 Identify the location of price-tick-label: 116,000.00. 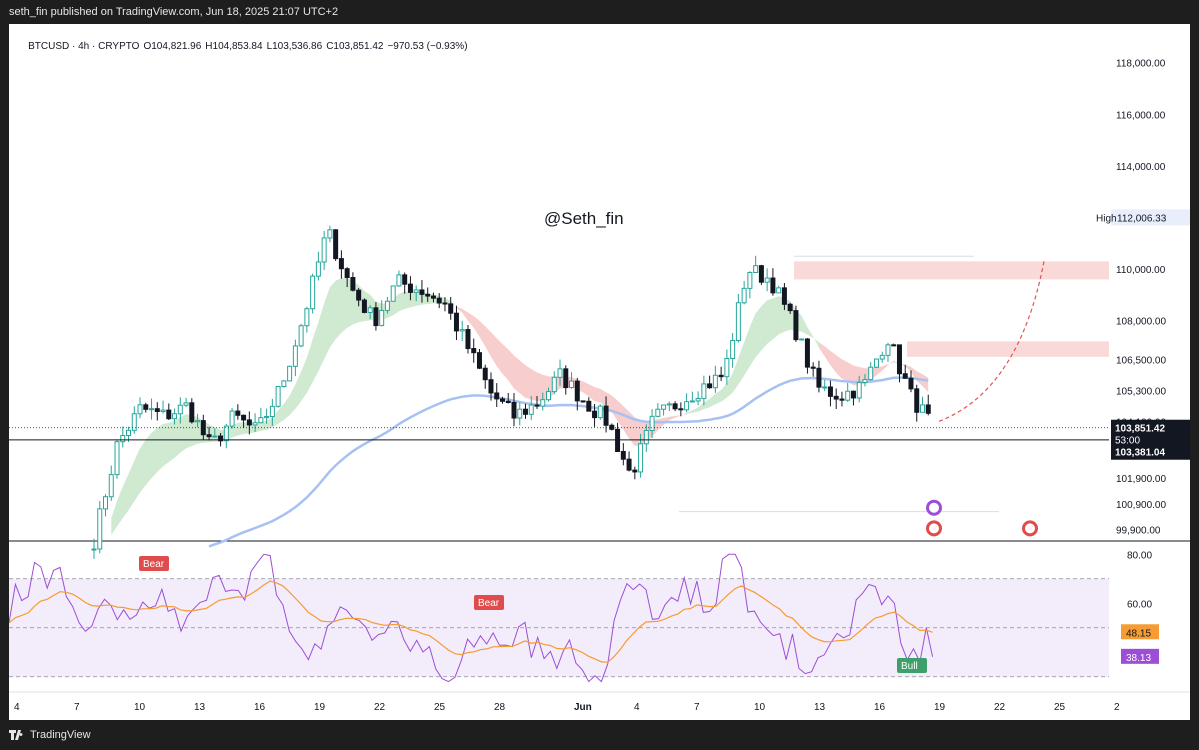
(1141, 115).